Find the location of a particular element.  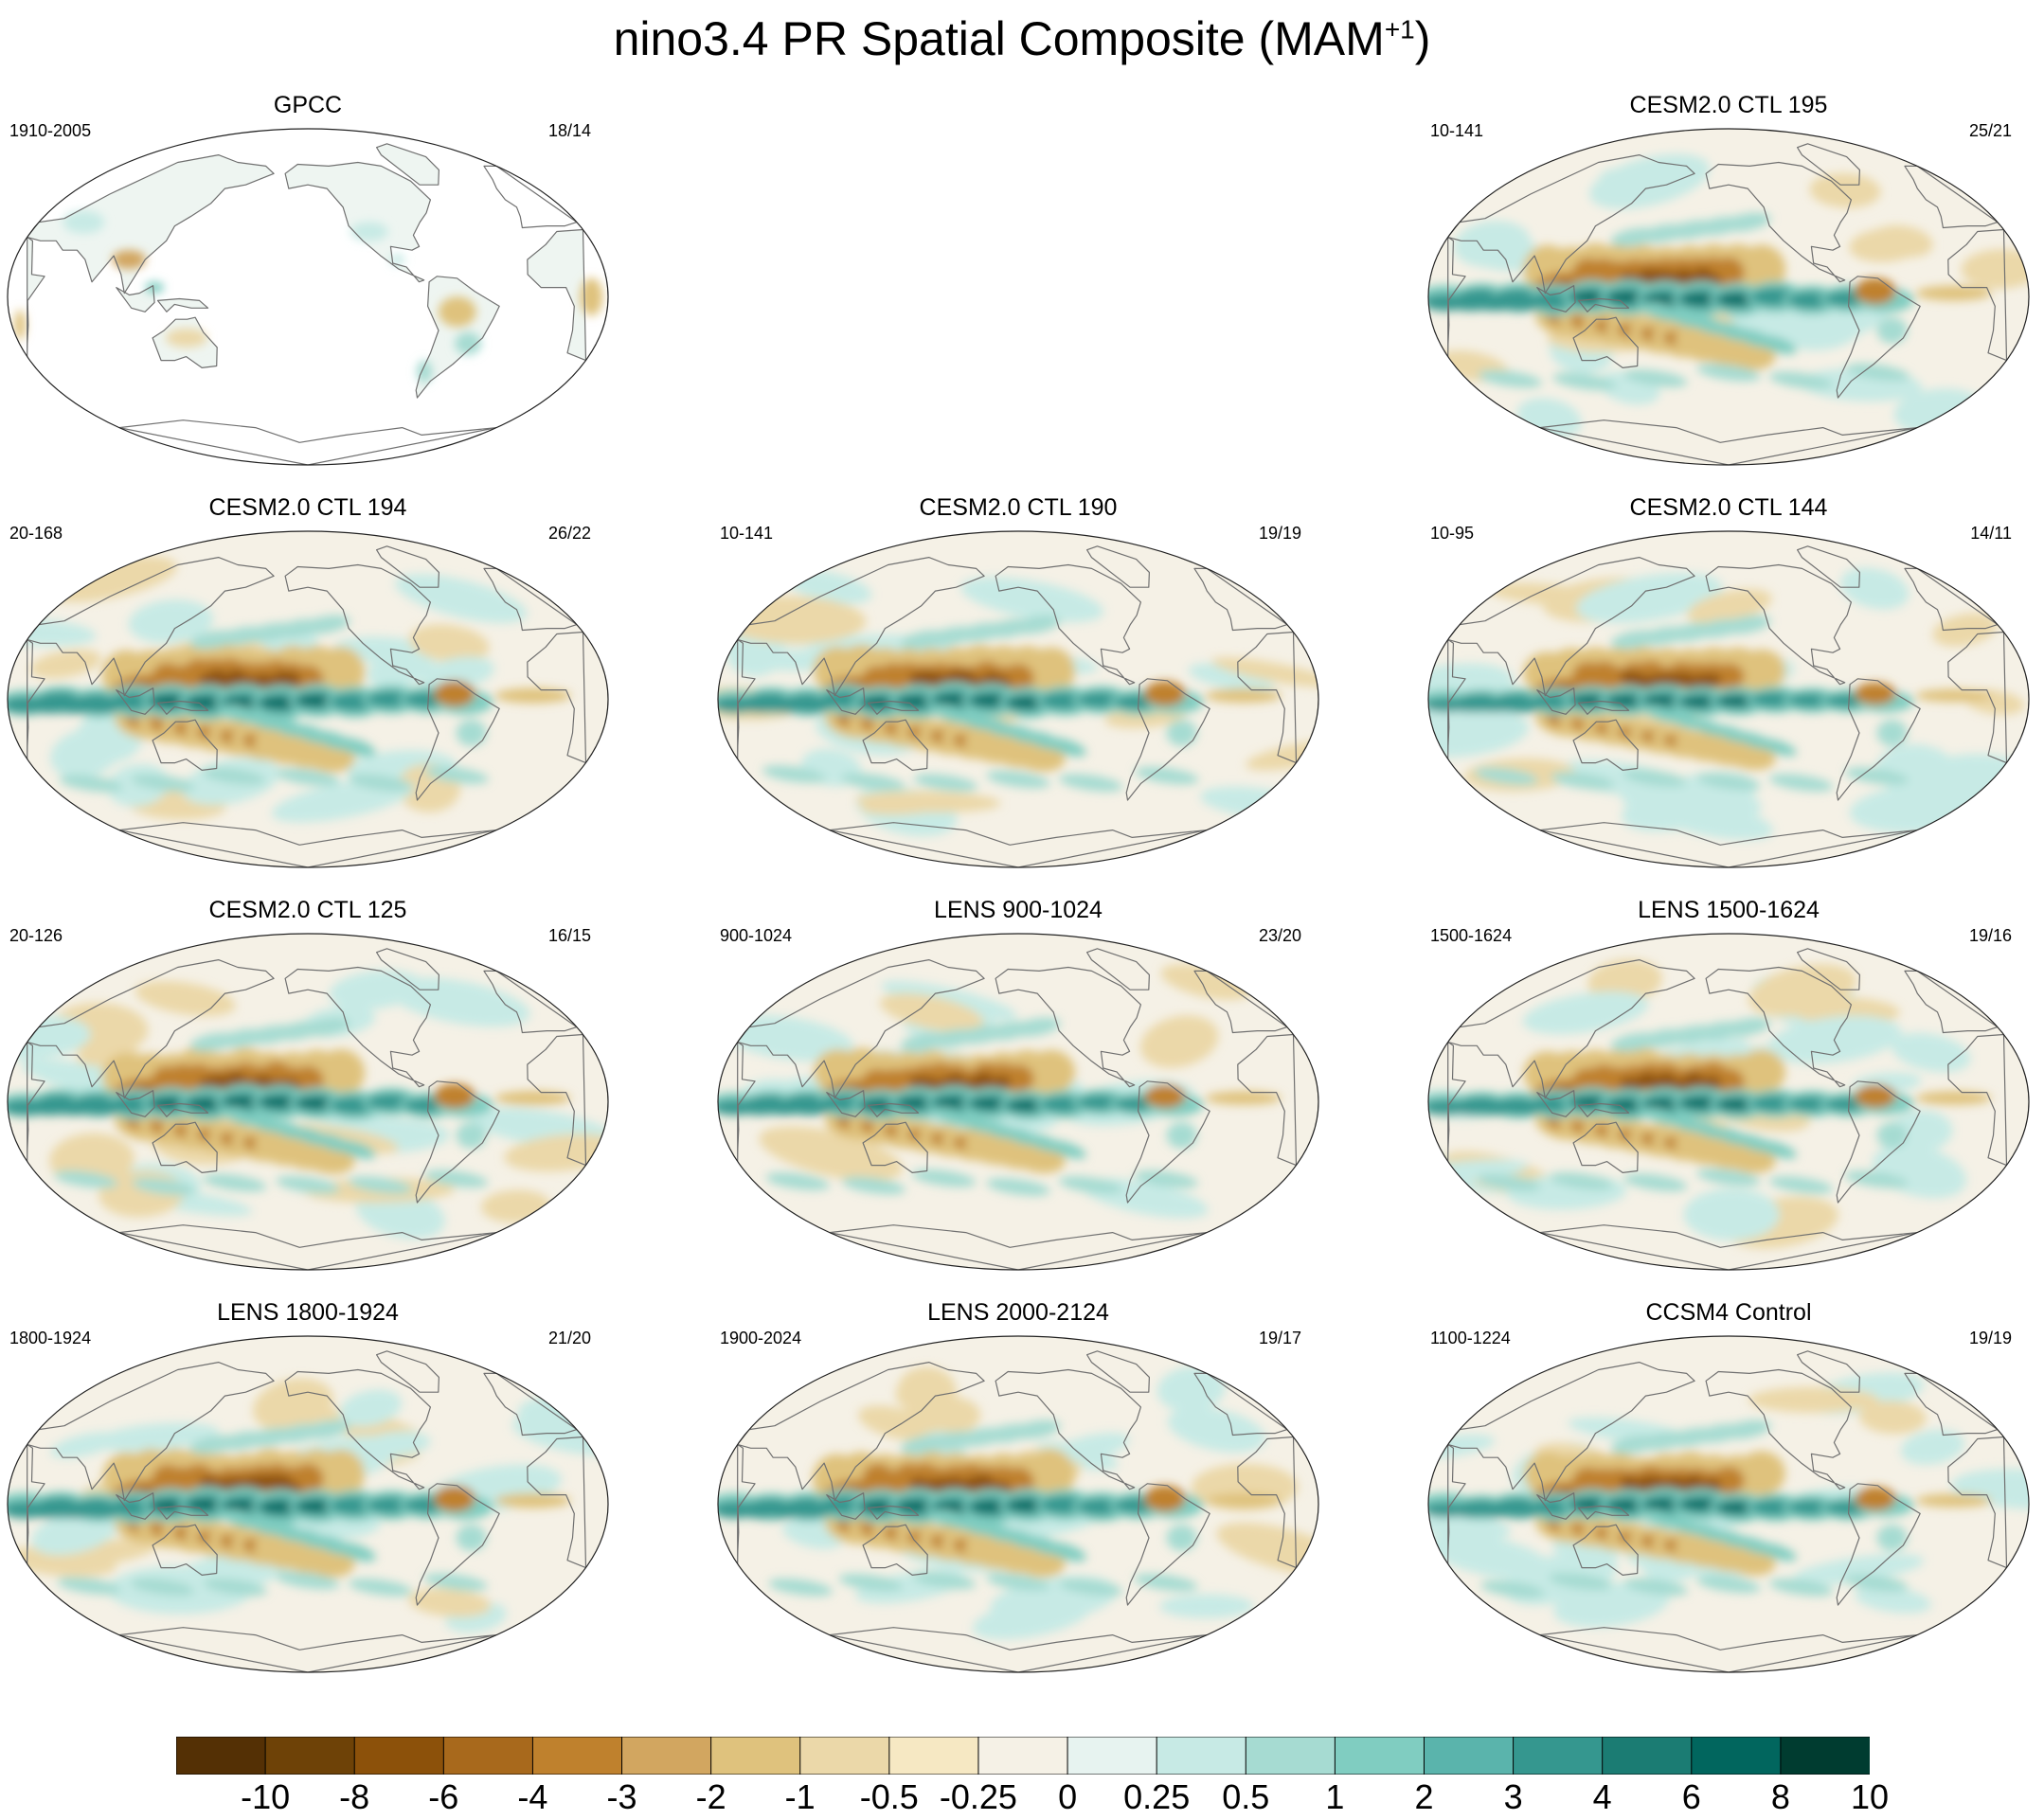

panel-years-label: 20-168 is located at coordinates (36, 533).